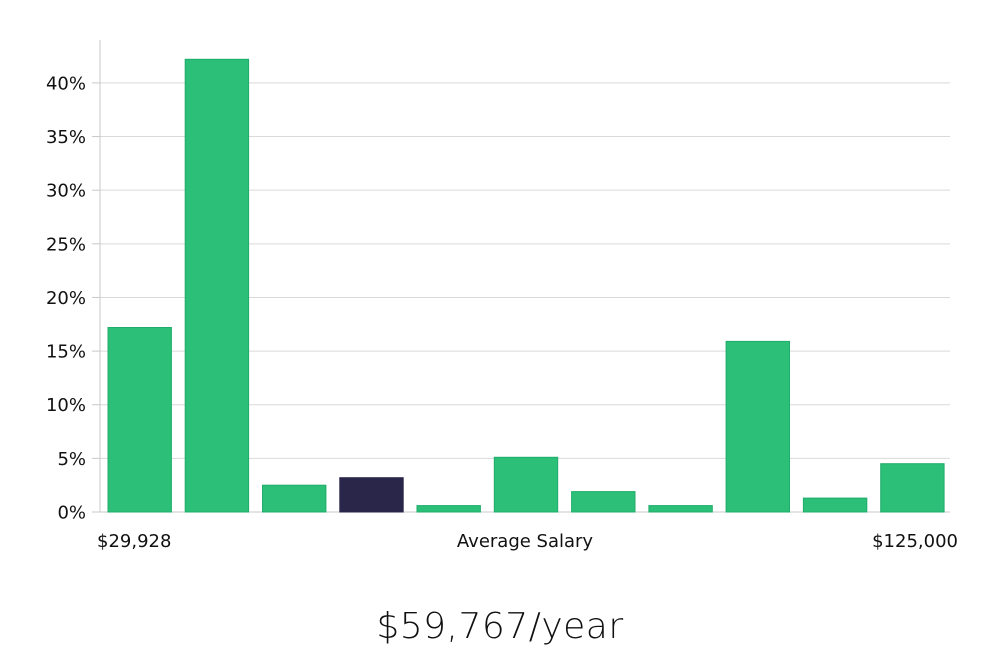 Image resolution: width=1000 pixels, height=660 pixels. I want to click on y-tick-label: 10%, so click(66, 405).